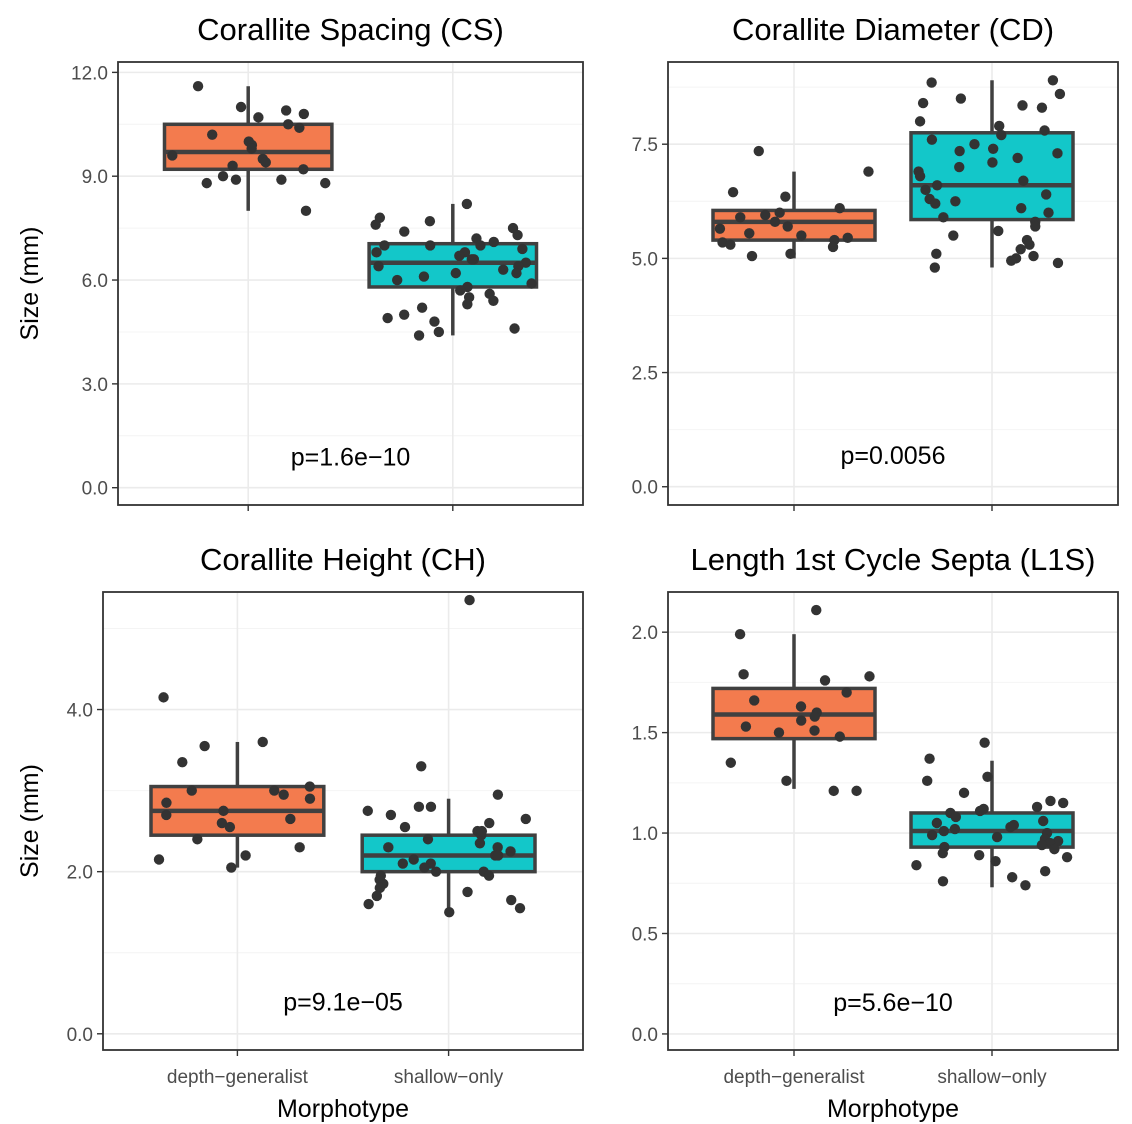 This screenshot has height=1124, width=1132. I want to click on y-tick-label: 6.0, so click(95, 281).